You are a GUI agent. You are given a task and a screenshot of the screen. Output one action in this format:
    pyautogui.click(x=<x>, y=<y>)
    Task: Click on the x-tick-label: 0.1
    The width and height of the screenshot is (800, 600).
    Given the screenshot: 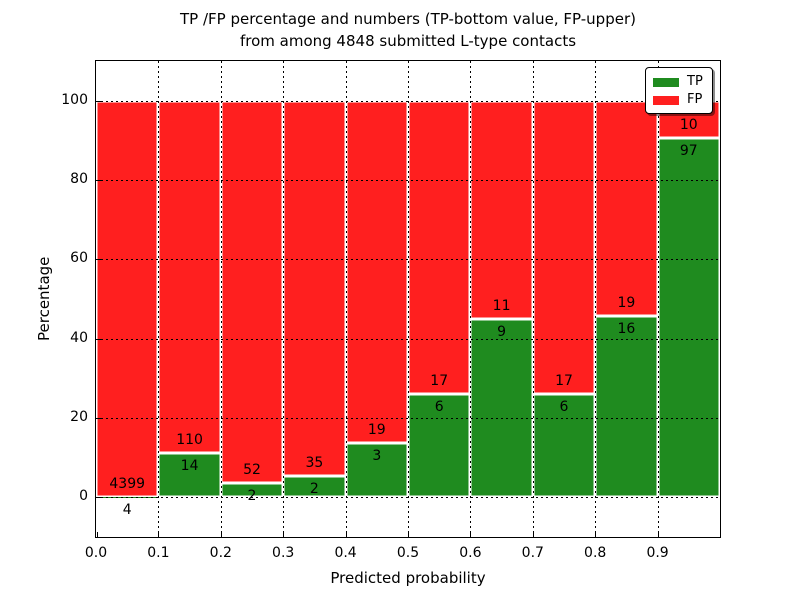 What is the action you would take?
    pyautogui.click(x=158, y=553)
    